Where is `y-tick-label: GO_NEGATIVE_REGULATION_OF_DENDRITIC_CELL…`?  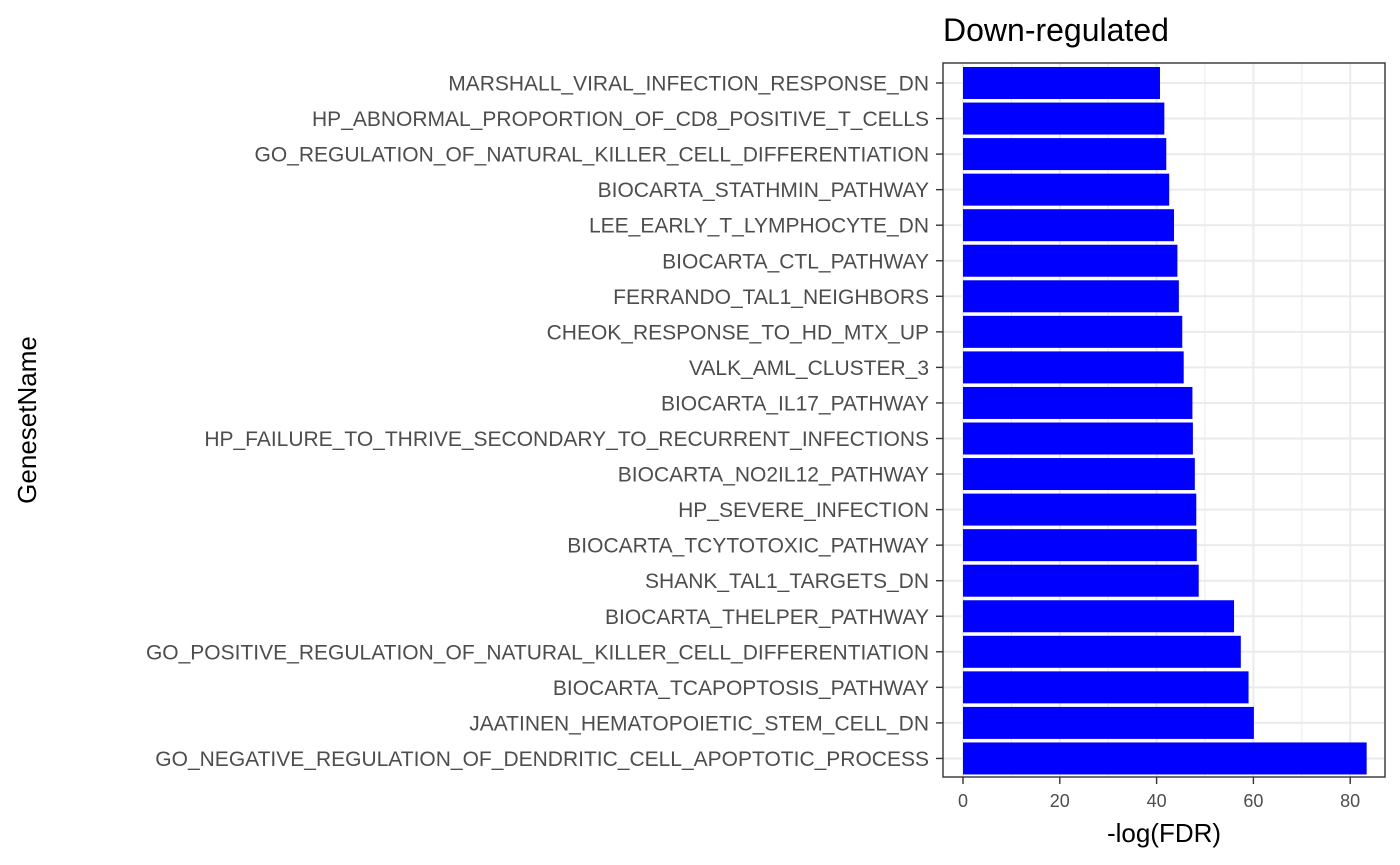 y-tick-label: GO_NEGATIVE_REGULATION_OF_DENDRITIC_CELL… is located at coordinates (542, 759).